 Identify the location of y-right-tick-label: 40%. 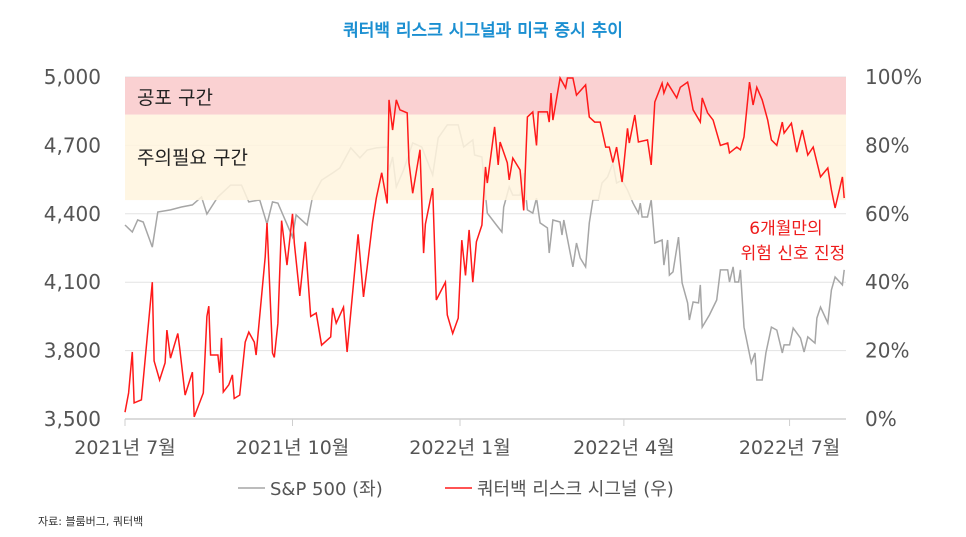
(887, 282).